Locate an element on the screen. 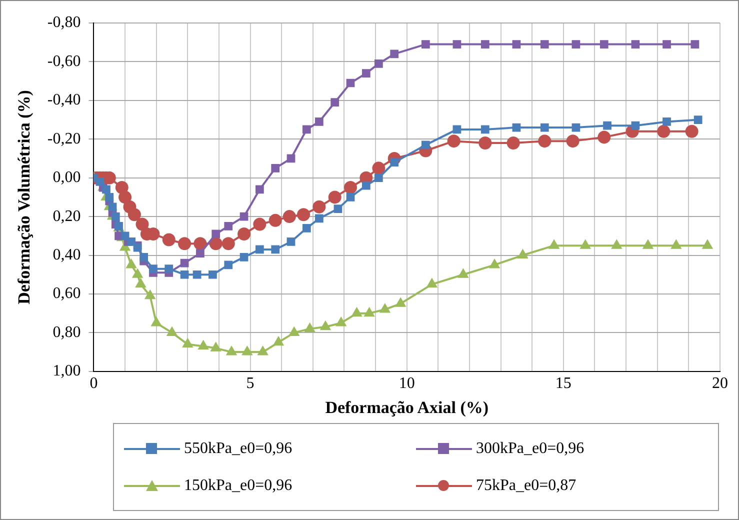  x-tick-label: 20 is located at coordinates (720, 383).